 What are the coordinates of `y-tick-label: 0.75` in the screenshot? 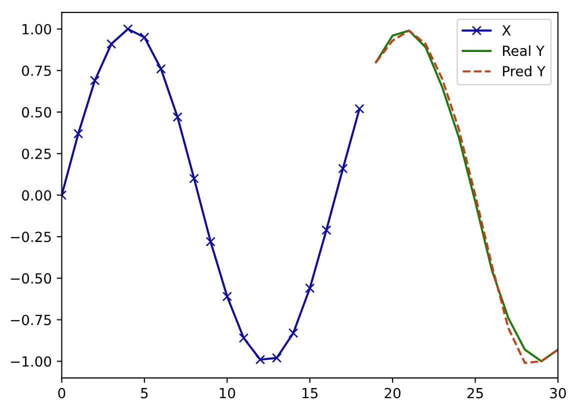 It's located at (36, 71).